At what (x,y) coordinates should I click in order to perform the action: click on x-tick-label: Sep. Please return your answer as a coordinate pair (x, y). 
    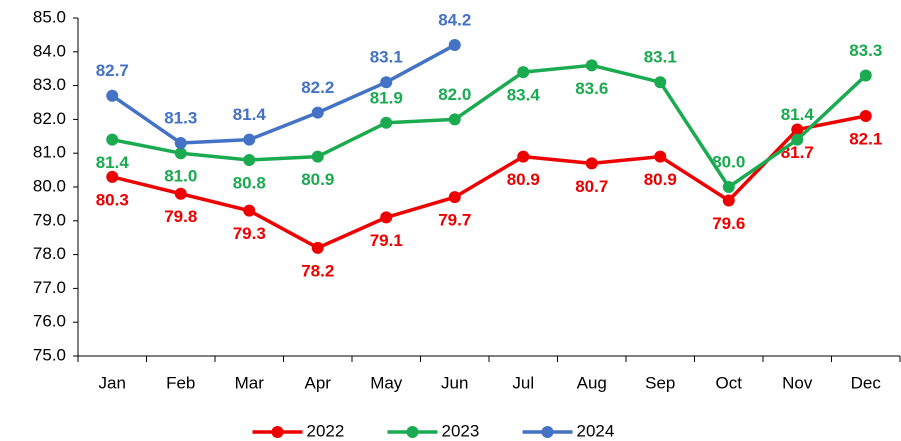
    Looking at the image, I should click on (660, 382).